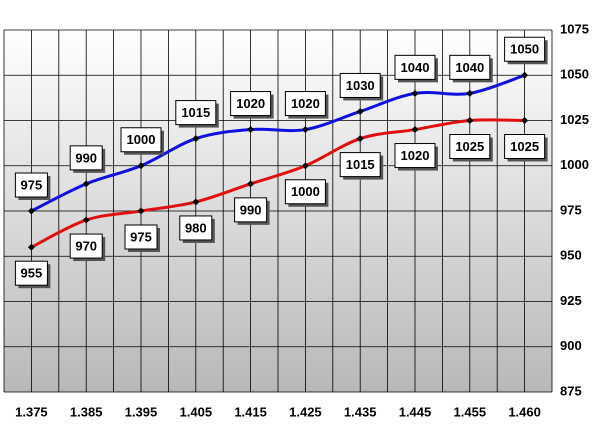  What do you see at coordinates (250, 411) in the screenshot?
I see `x-tick-label: 1.415` at bounding box center [250, 411].